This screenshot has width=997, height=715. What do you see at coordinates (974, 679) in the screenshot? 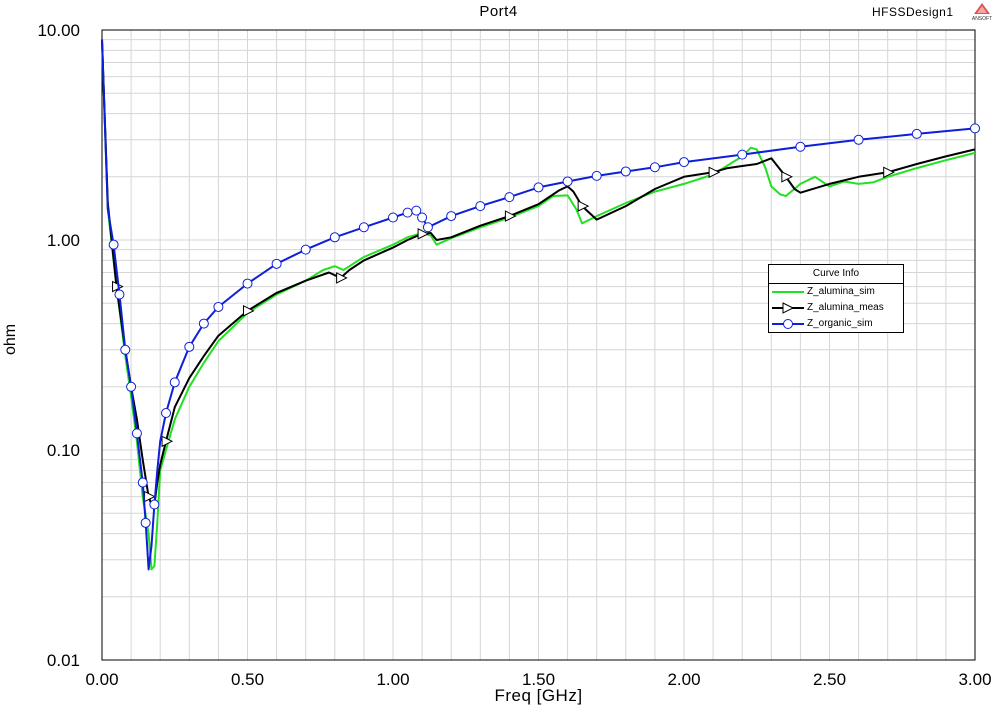
I see `x-tick-label: 3.00` at bounding box center [974, 679].